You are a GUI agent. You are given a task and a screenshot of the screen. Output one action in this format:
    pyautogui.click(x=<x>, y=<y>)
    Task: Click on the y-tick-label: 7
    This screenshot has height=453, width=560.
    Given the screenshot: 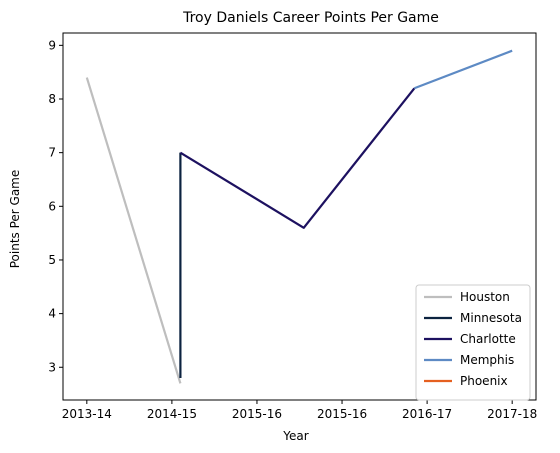 What is the action you would take?
    pyautogui.click(x=52, y=153)
    